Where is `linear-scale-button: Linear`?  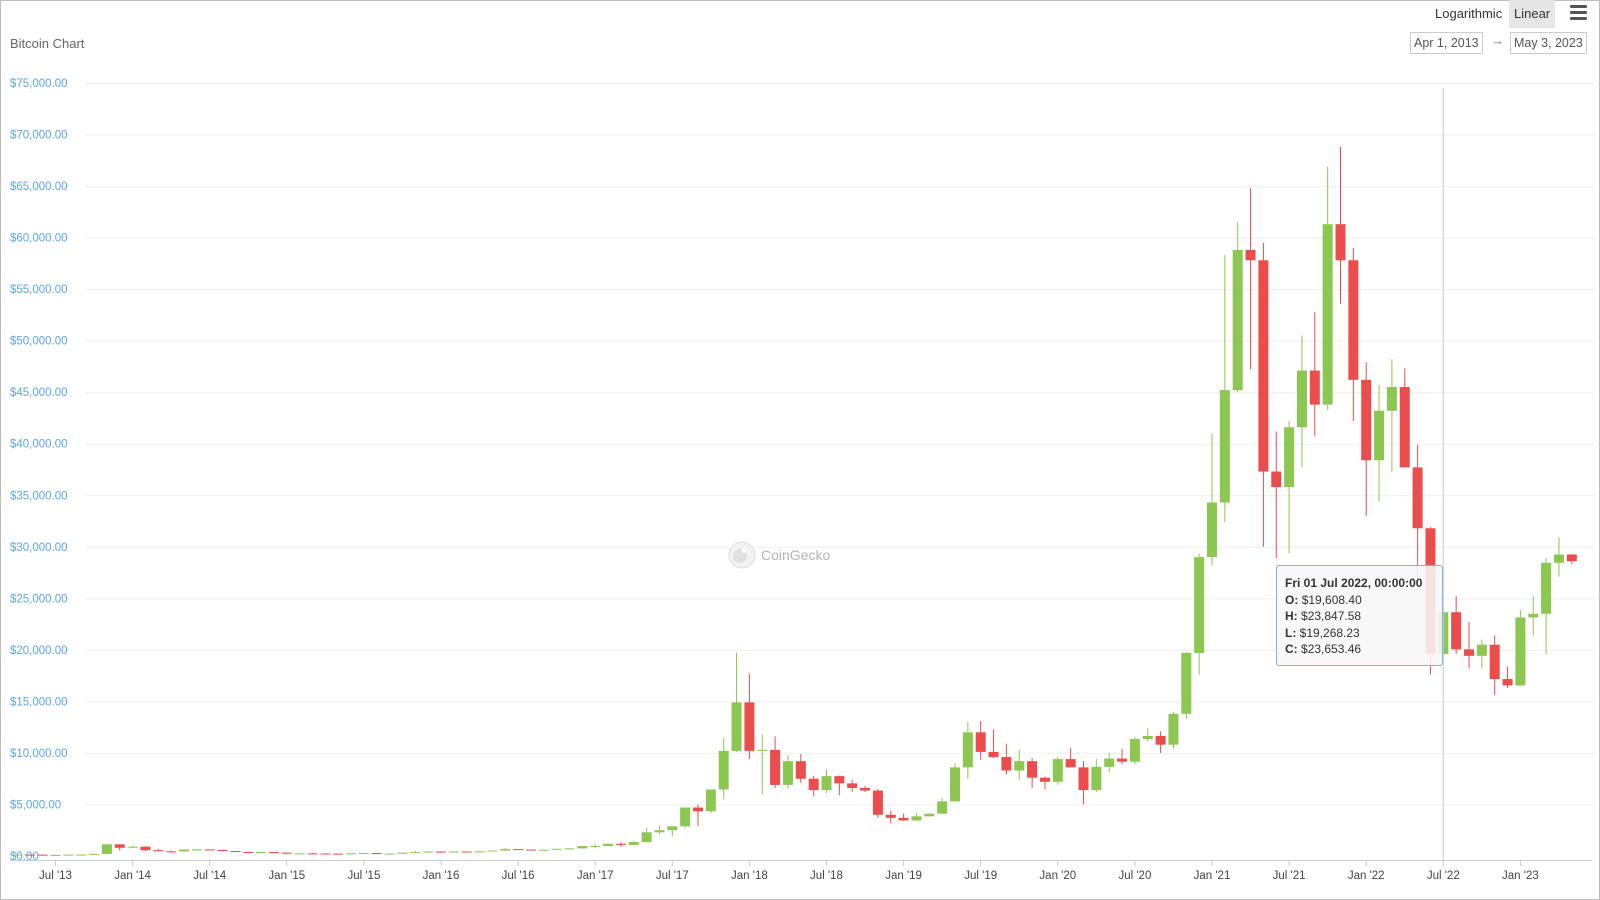 linear-scale-button: Linear is located at coordinates (1532, 14).